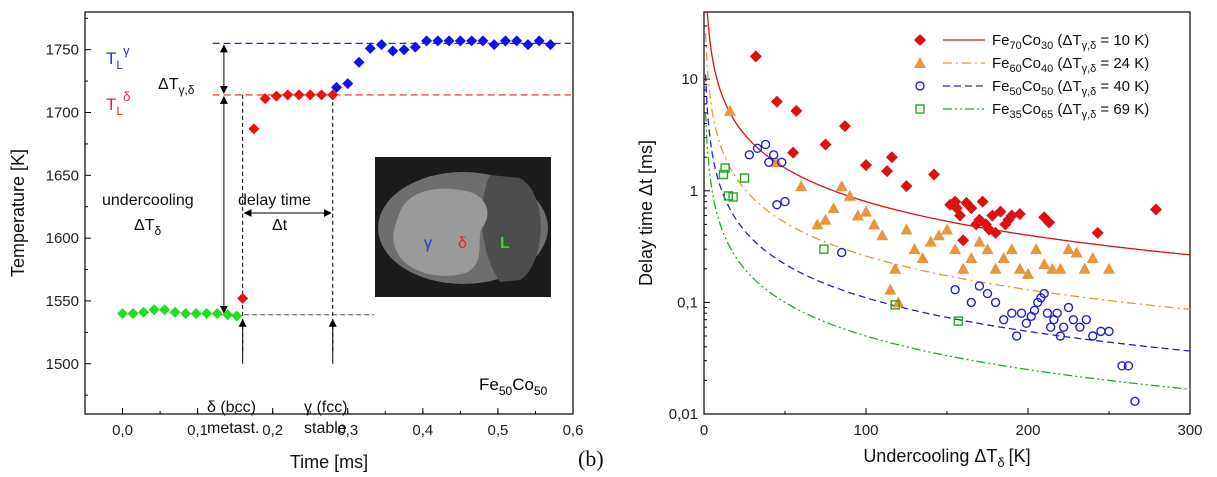  What do you see at coordinates (505, 243) in the screenshot?
I see `inset-label-liquid: L` at bounding box center [505, 243].